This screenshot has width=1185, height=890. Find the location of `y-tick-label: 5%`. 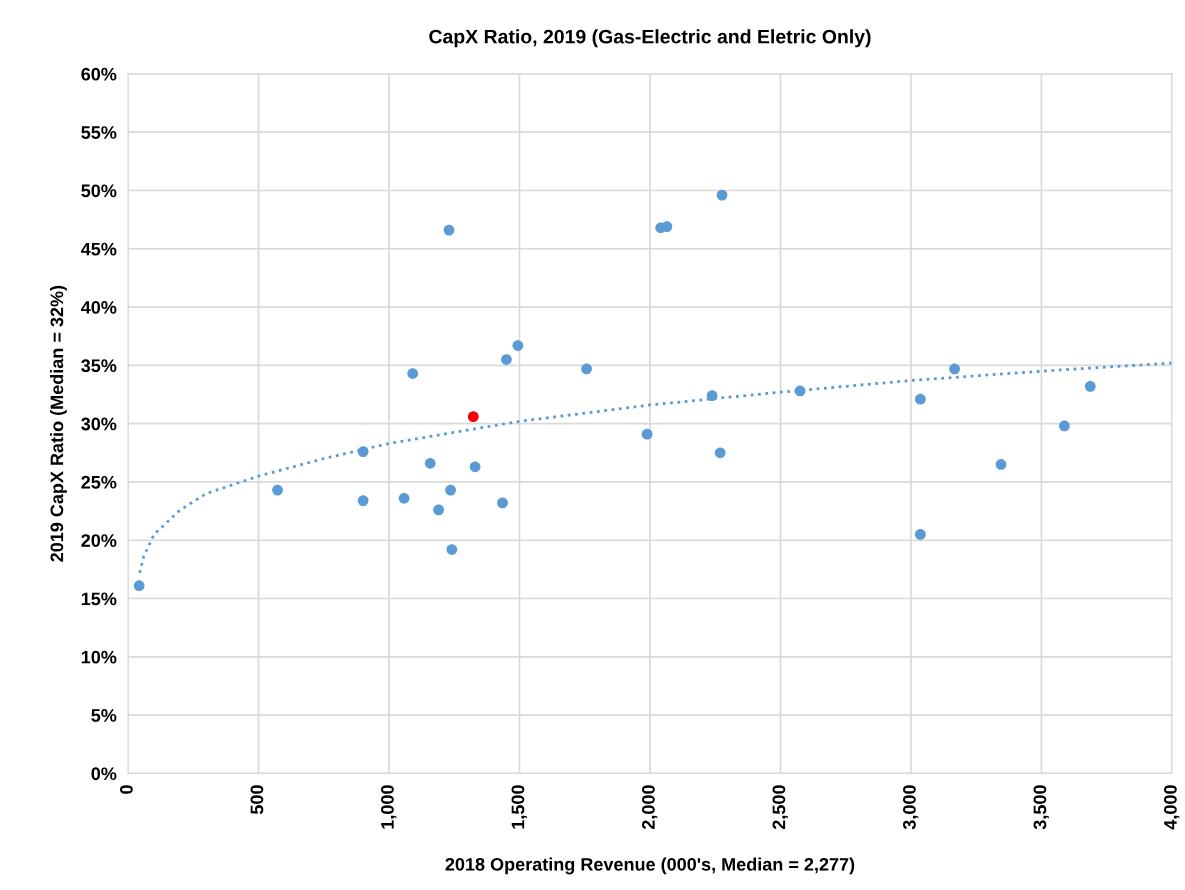

y-tick-label: 5% is located at coordinates (104, 715).